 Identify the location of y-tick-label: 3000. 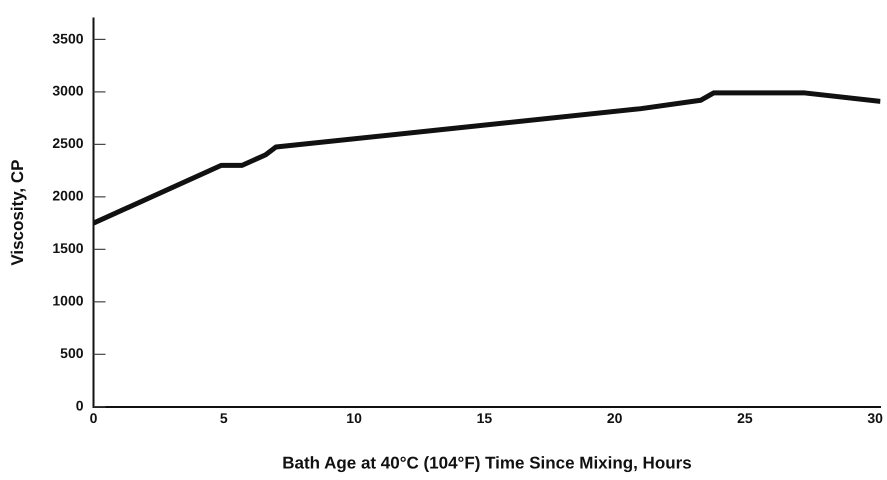
(68, 90).